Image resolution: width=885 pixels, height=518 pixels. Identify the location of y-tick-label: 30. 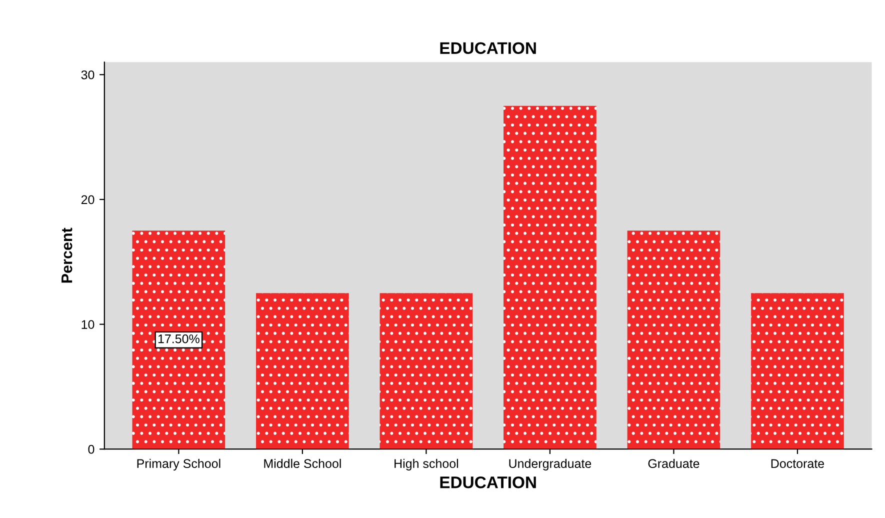
(87, 75).